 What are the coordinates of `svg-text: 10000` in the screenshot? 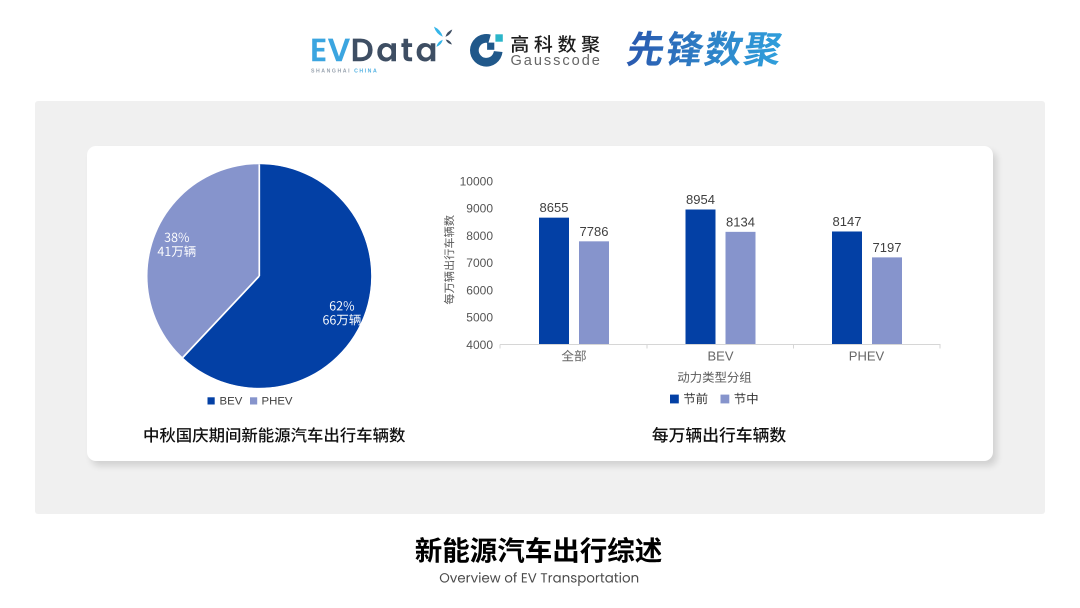 It's located at (477, 181).